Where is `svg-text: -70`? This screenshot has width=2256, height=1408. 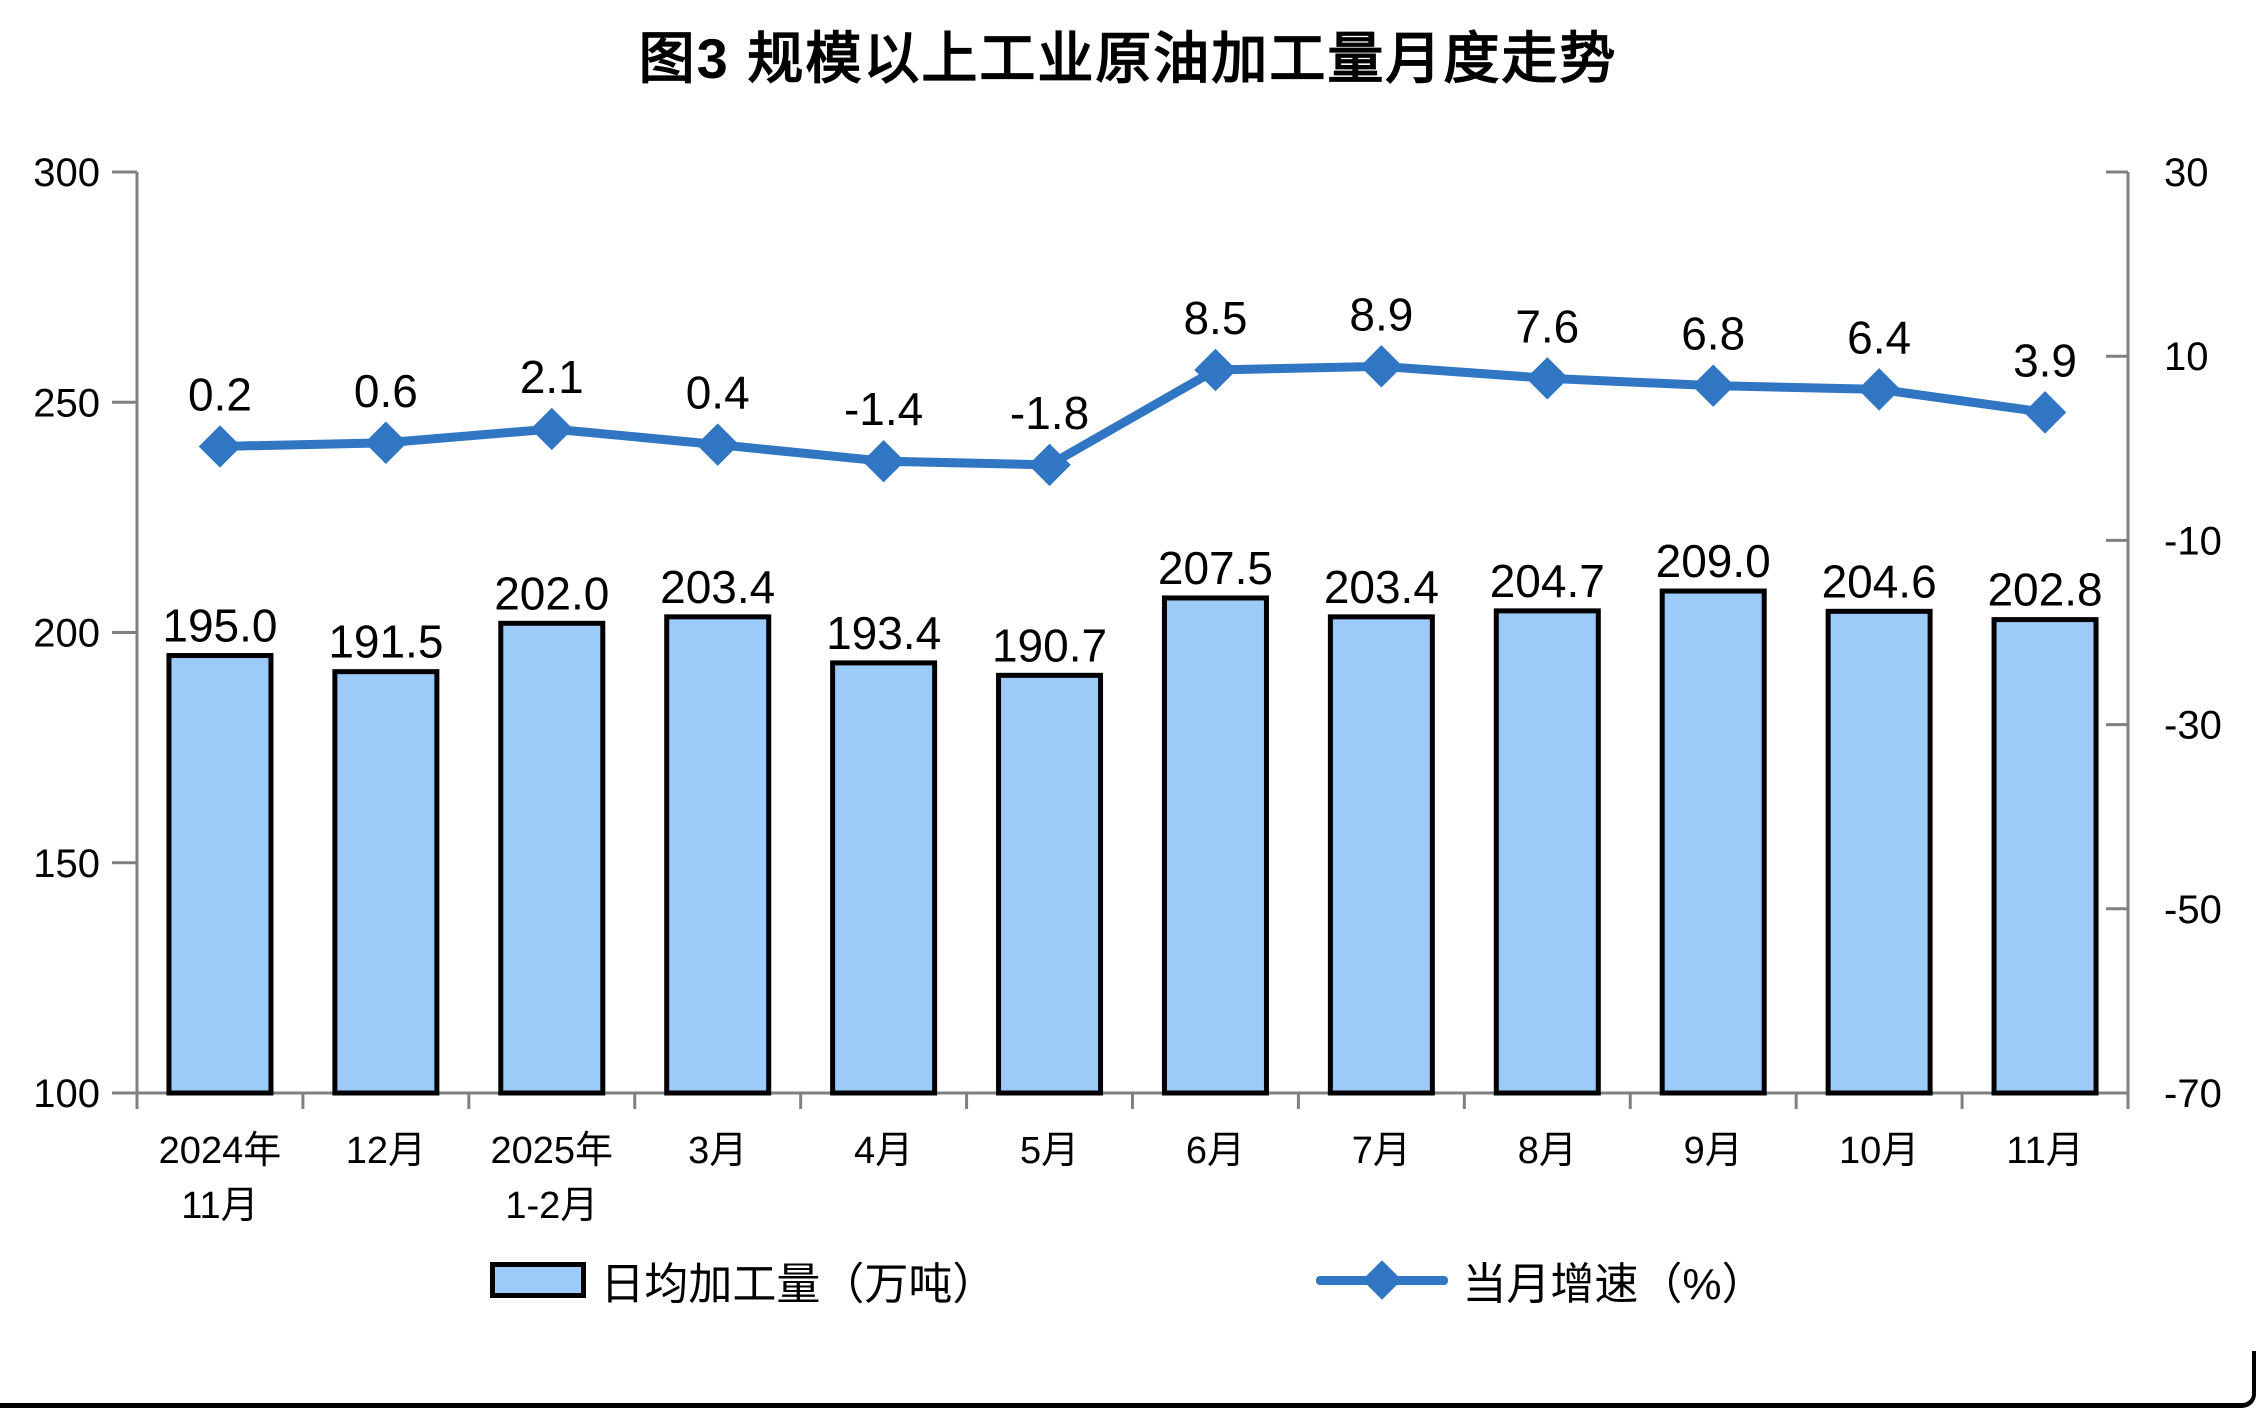 svg-text: -70 is located at coordinates (2193, 1094).